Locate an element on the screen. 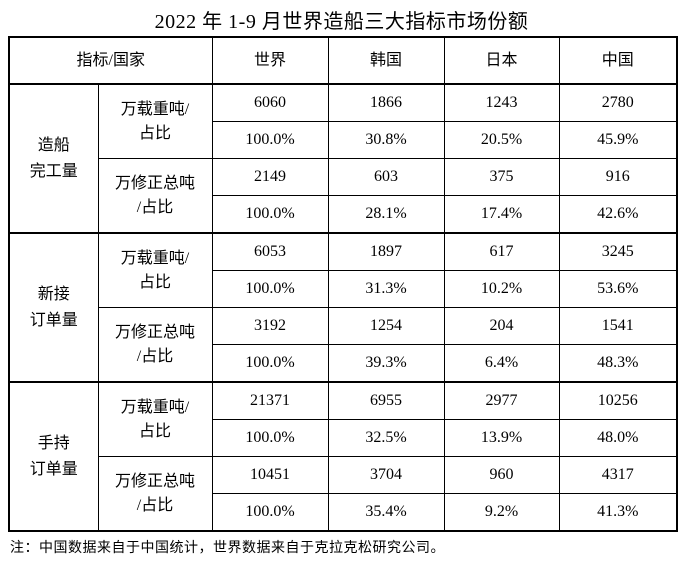 This screenshot has width=683, height=567. share-cell: 6.4% is located at coordinates (501, 363).